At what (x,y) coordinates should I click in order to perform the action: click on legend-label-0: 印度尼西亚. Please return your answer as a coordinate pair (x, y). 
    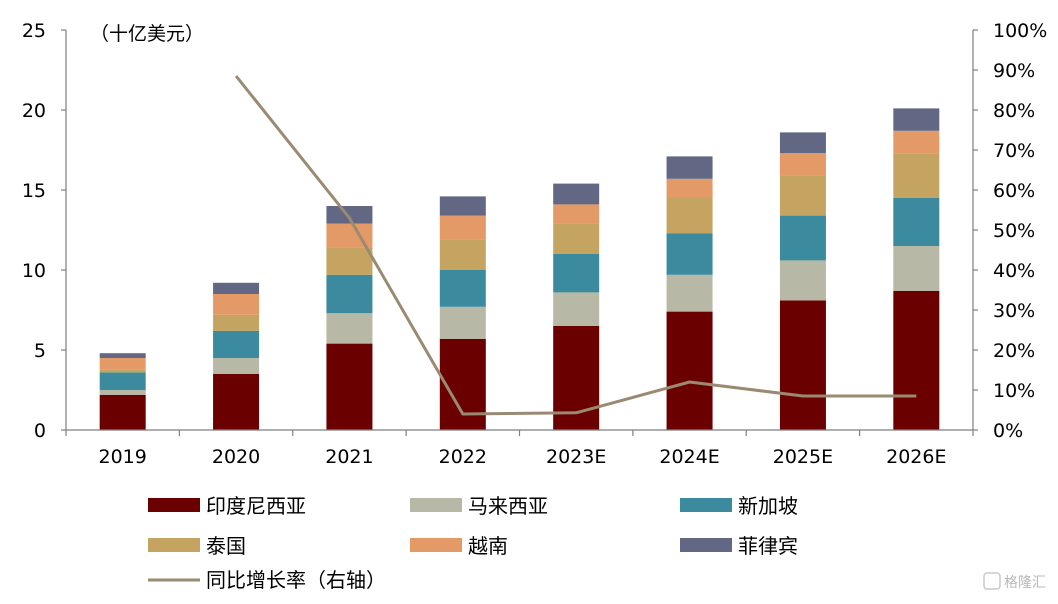
    Looking at the image, I should click on (256, 506).